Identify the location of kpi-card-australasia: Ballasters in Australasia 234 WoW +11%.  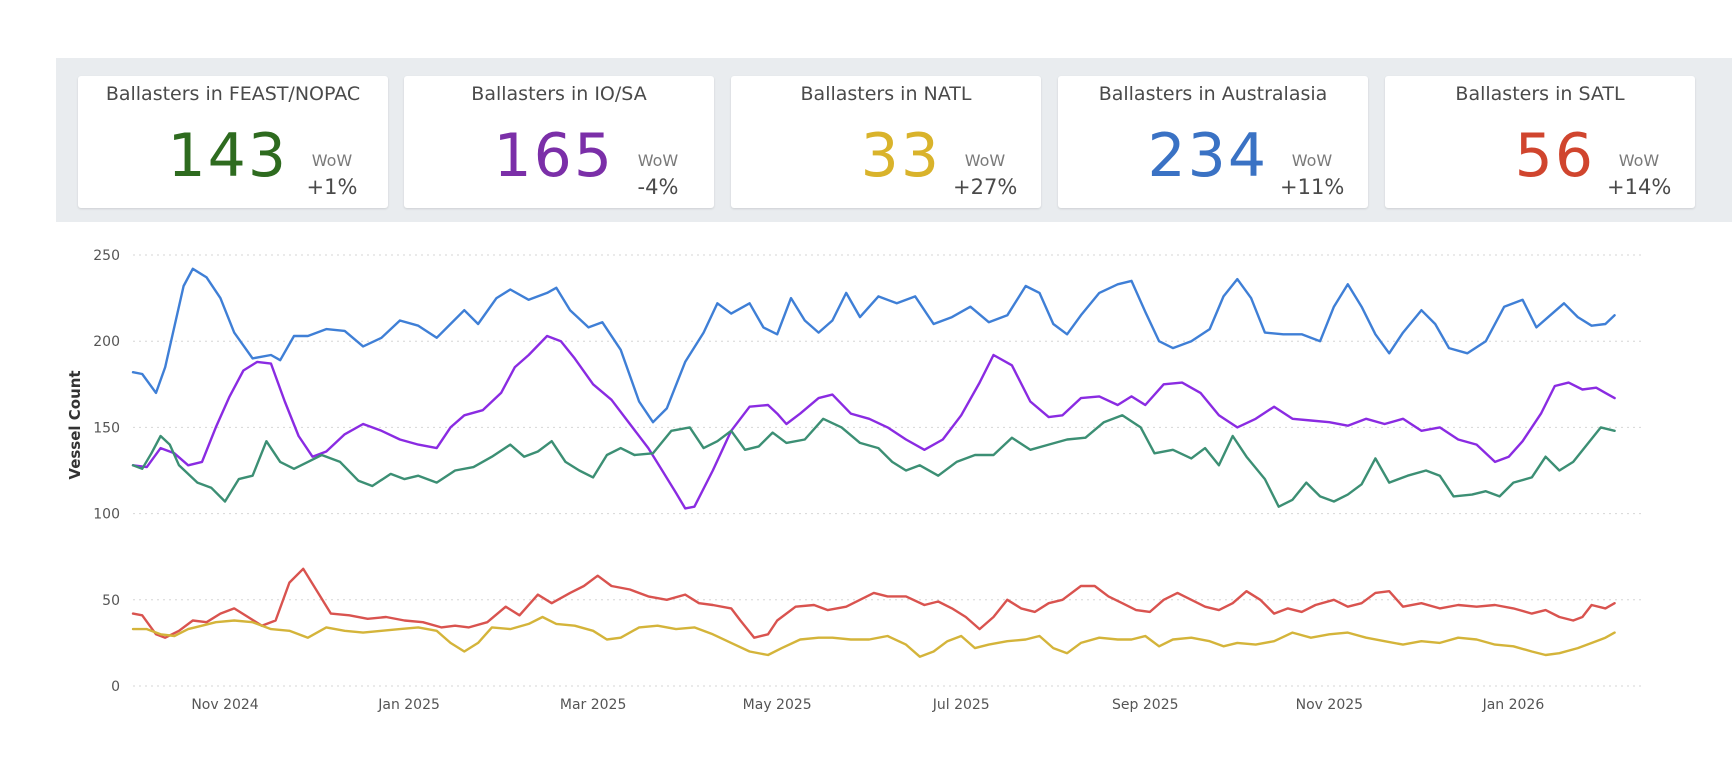
(1213, 142).